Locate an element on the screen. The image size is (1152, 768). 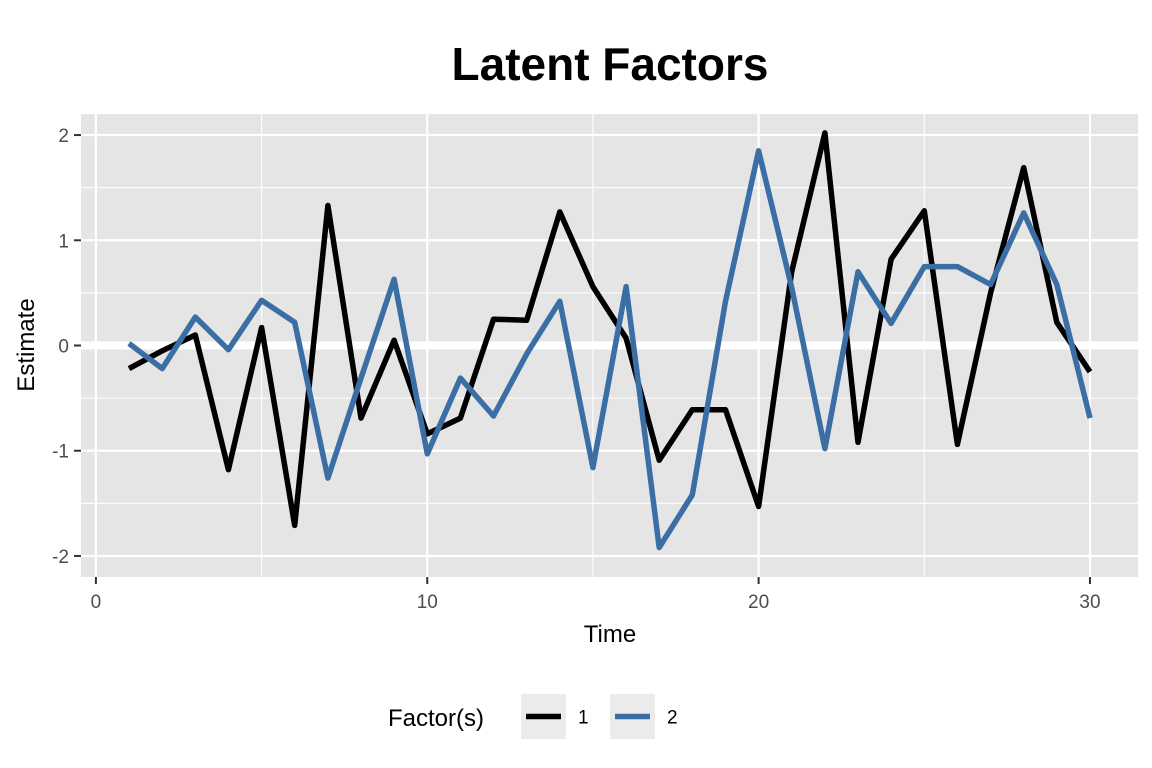
x-tick-label: 30 is located at coordinates (1089, 602).